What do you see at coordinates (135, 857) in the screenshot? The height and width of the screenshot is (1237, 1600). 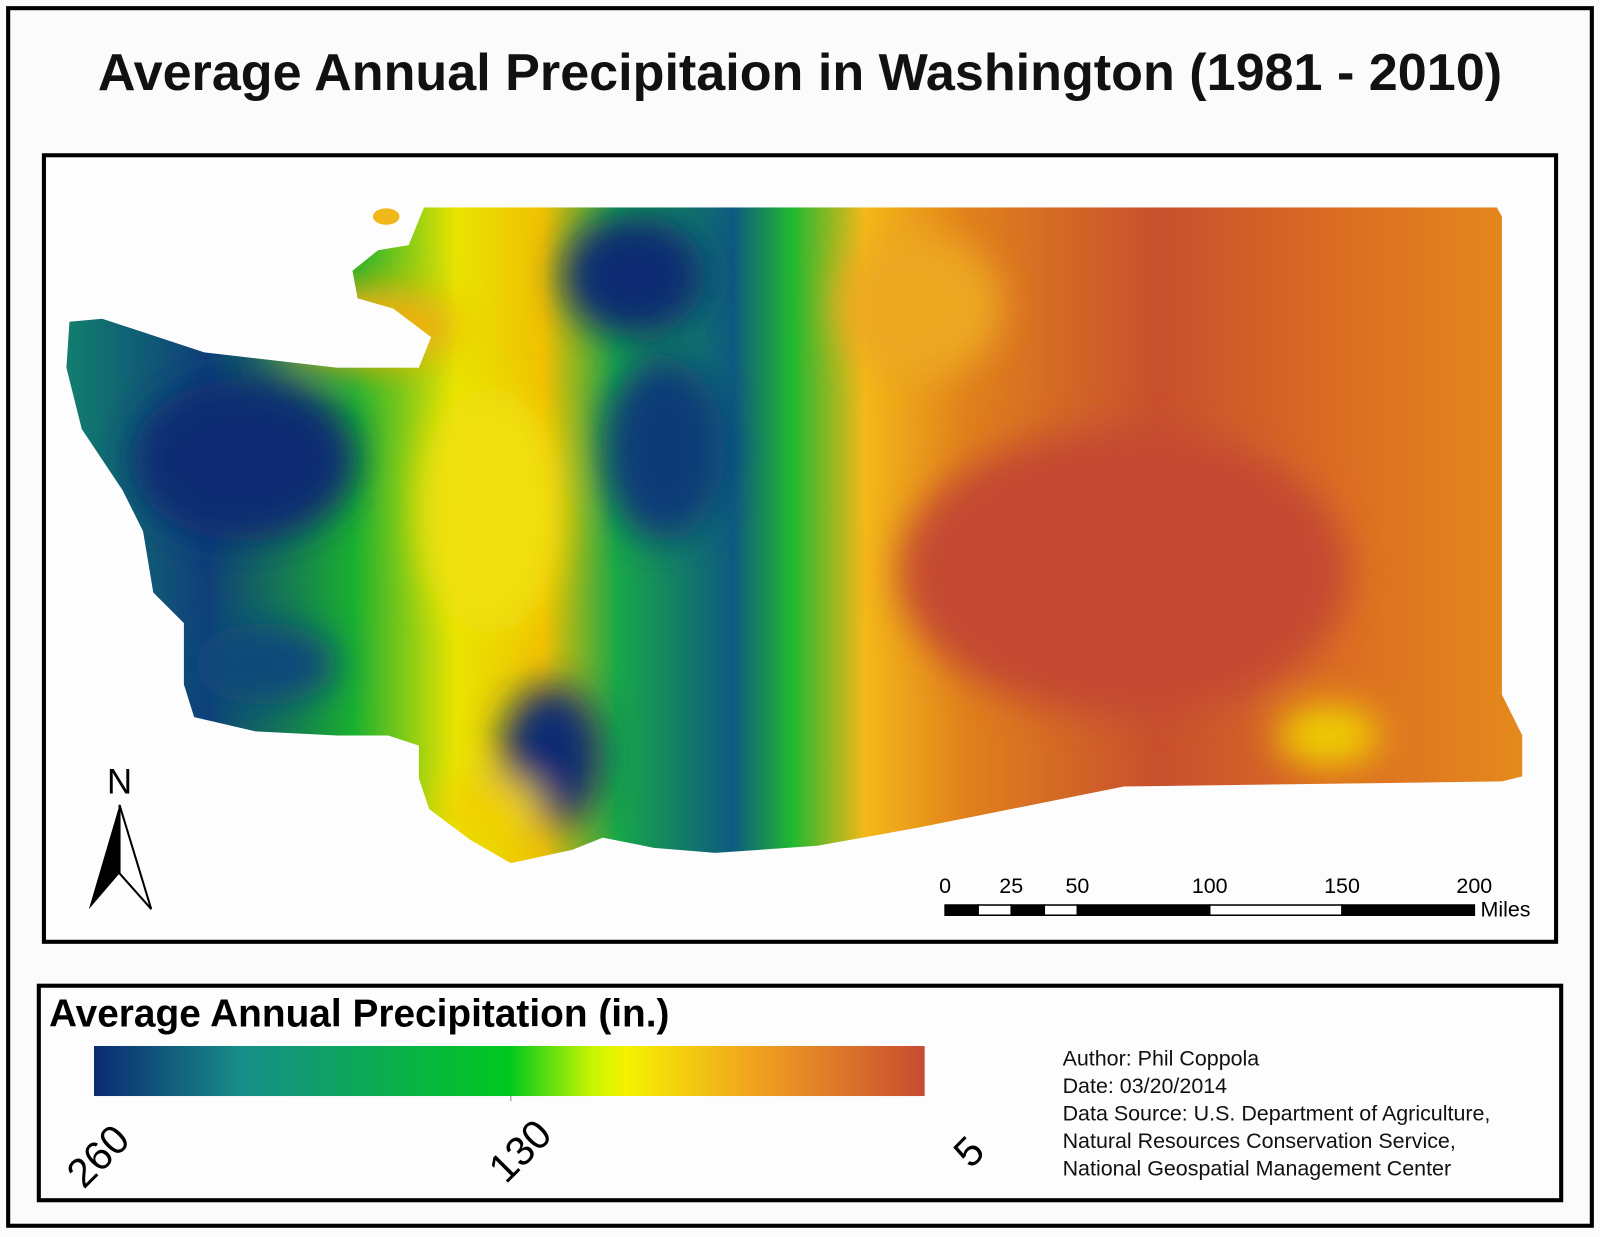 I see `north-arrow-right-half` at bounding box center [135, 857].